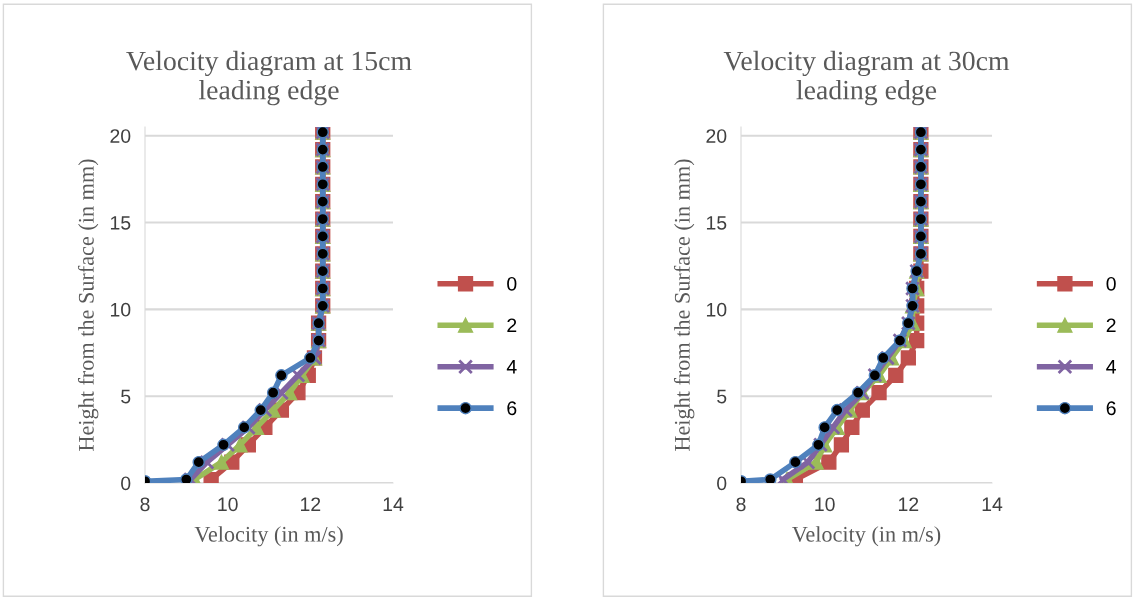 The width and height of the screenshot is (1135, 598). What do you see at coordinates (866, 78) in the screenshot?
I see `chart-title: Velocity diagram at 30cm leading edge` at bounding box center [866, 78].